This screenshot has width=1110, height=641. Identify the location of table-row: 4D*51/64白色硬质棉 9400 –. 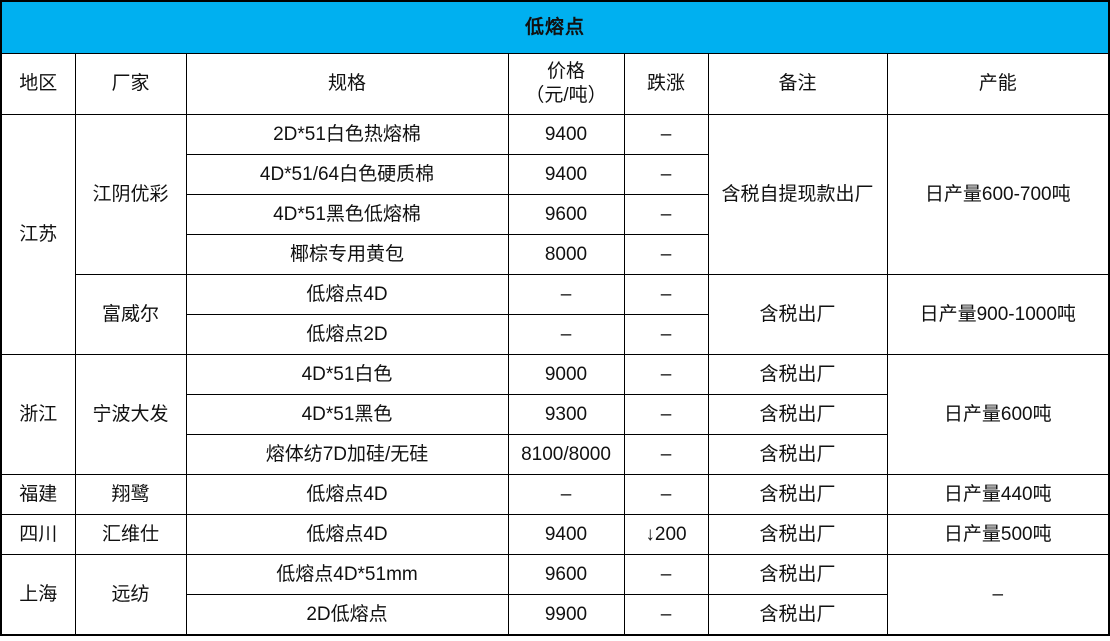
(555, 174).